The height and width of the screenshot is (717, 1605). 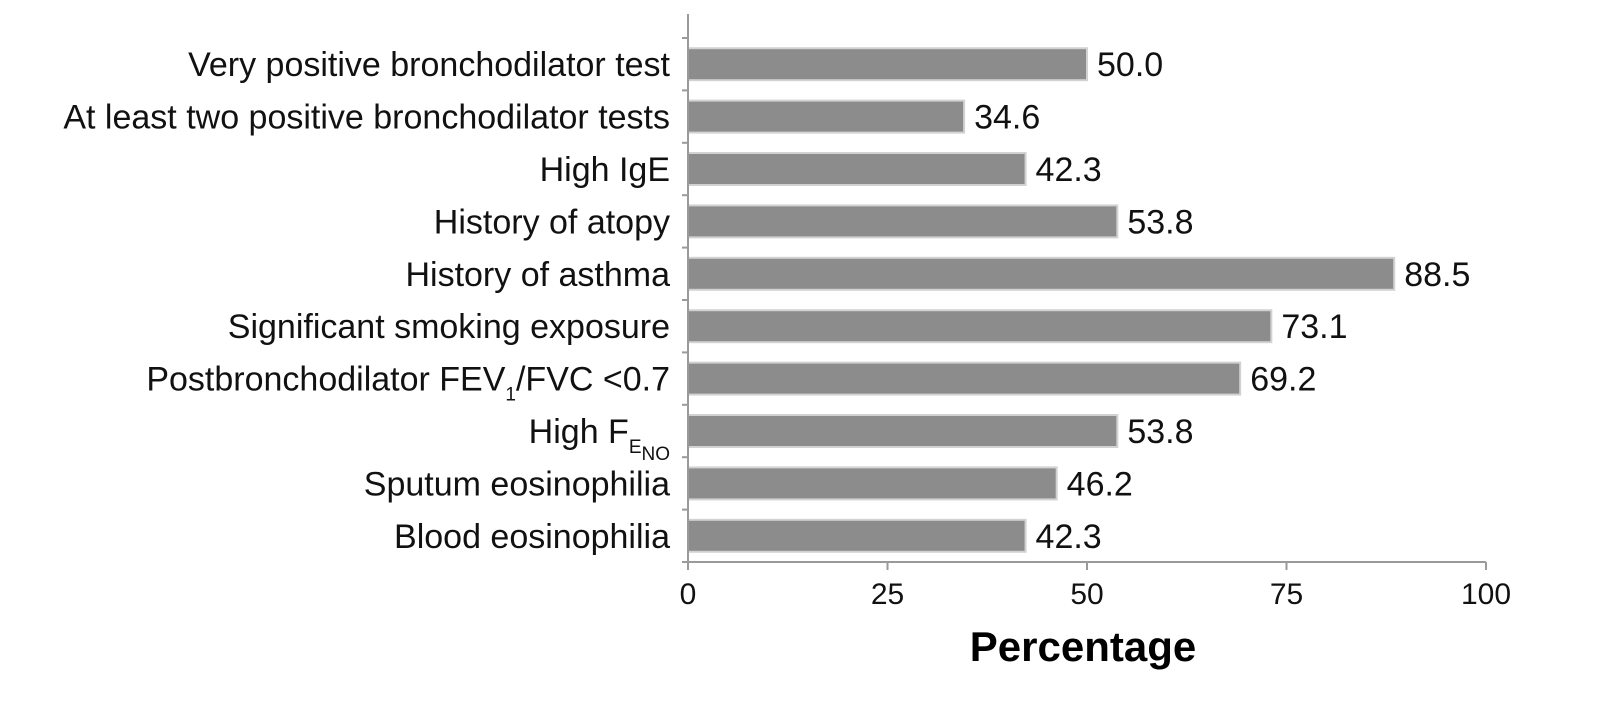 I want to click on x-tick-label-3: 75, so click(x=1286, y=594).